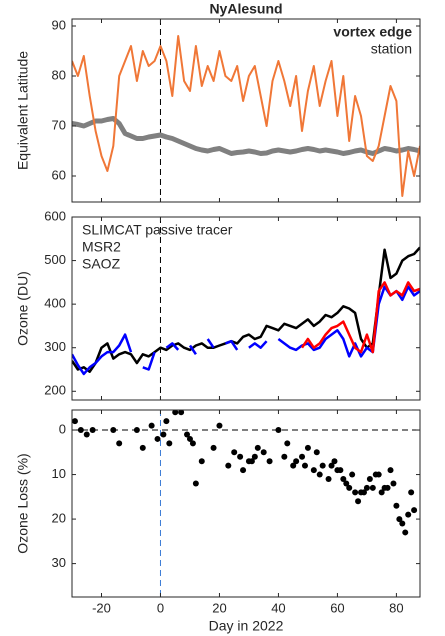 The height and width of the screenshot is (636, 445). What do you see at coordinates (101, 247) in the screenshot?
I see `legend-entry: MSR2` at bounding box center [101, 247].